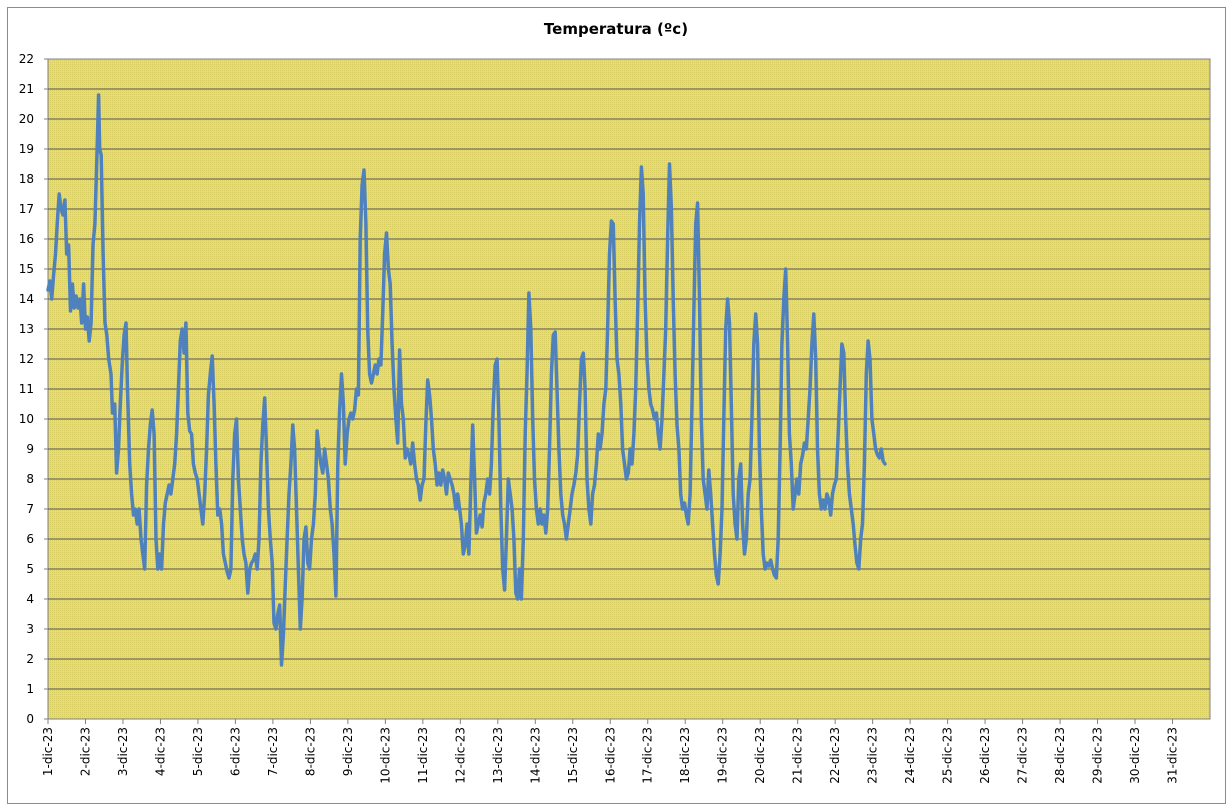 Image resolution: width=1232 pixels, height=809 pixels. I want to click on x-tick-label: 28-dic-23, so click(1060, 755).